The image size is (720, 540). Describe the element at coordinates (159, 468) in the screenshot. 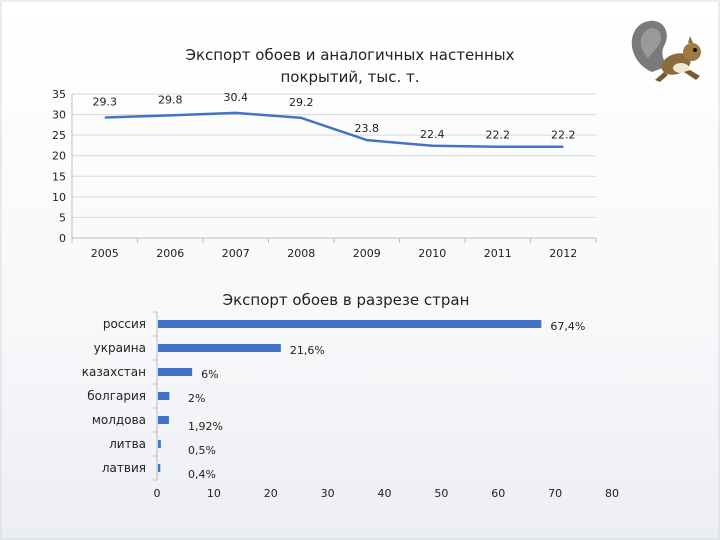

I see `bar-латвия` at that location.